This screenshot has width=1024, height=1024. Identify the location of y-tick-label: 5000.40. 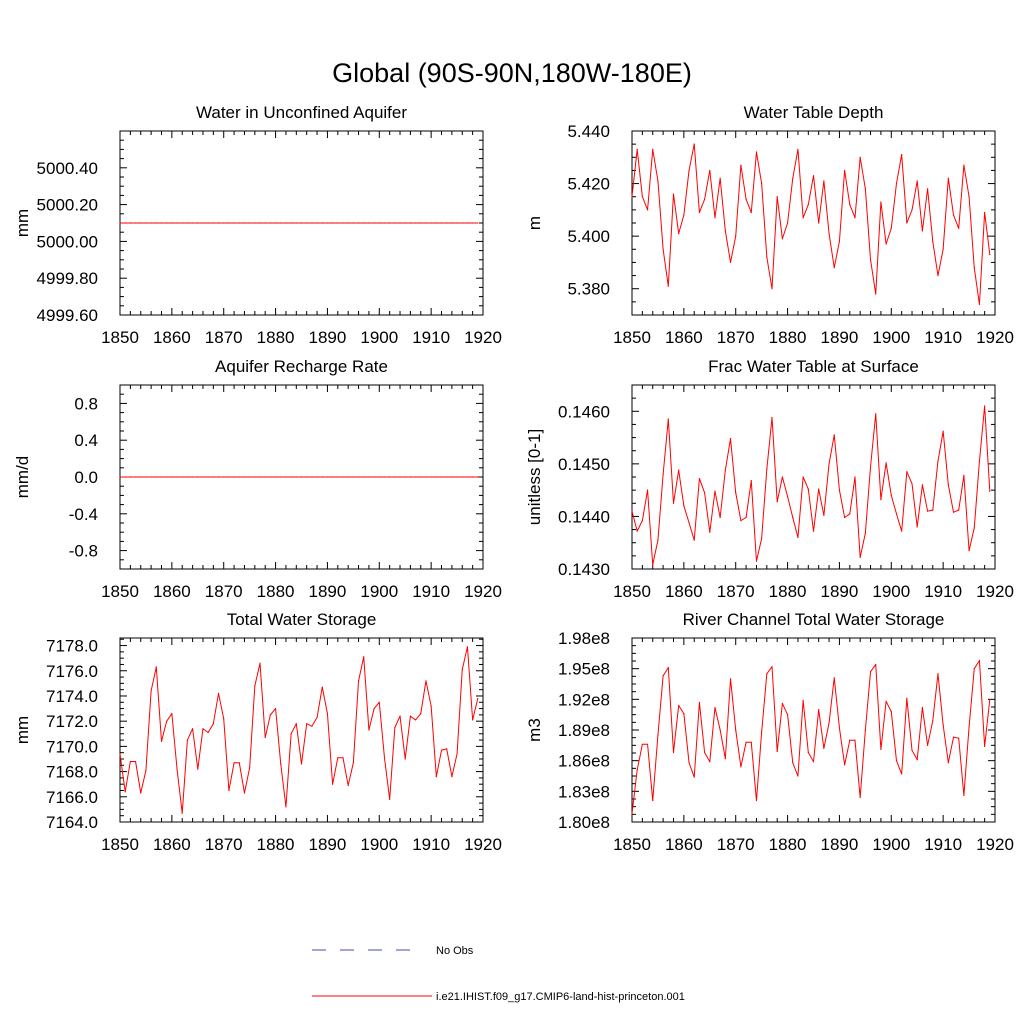
(67, 168).